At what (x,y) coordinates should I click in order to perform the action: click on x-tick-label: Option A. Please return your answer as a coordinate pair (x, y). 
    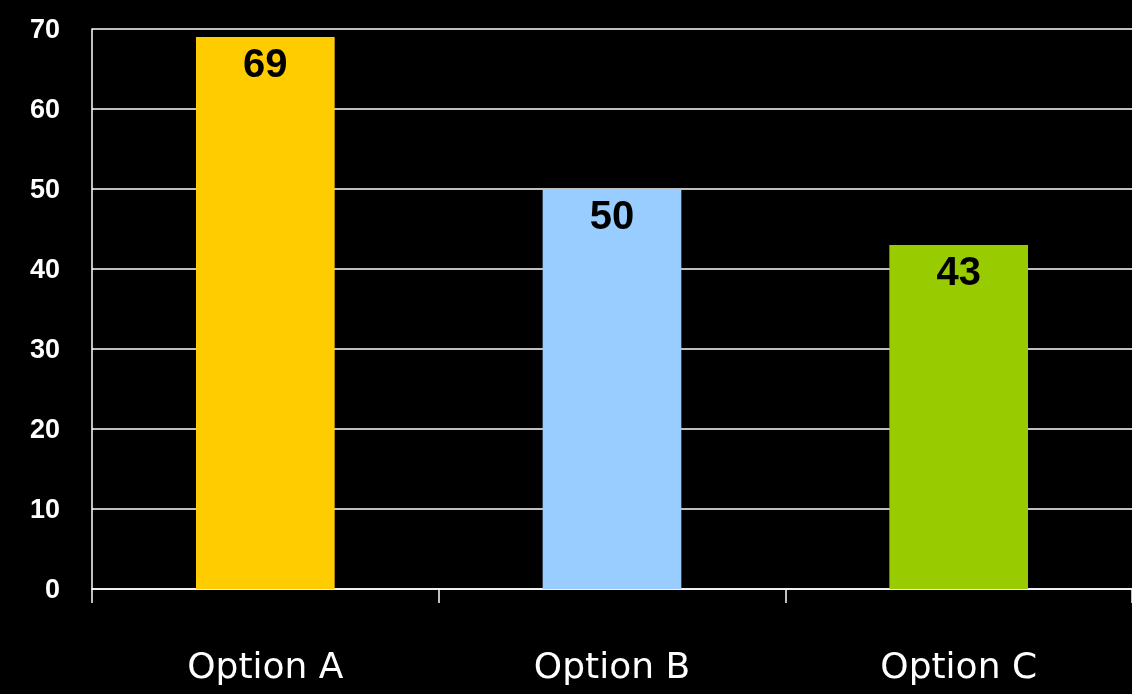
    Looking at the image, I should click on (265, 665).